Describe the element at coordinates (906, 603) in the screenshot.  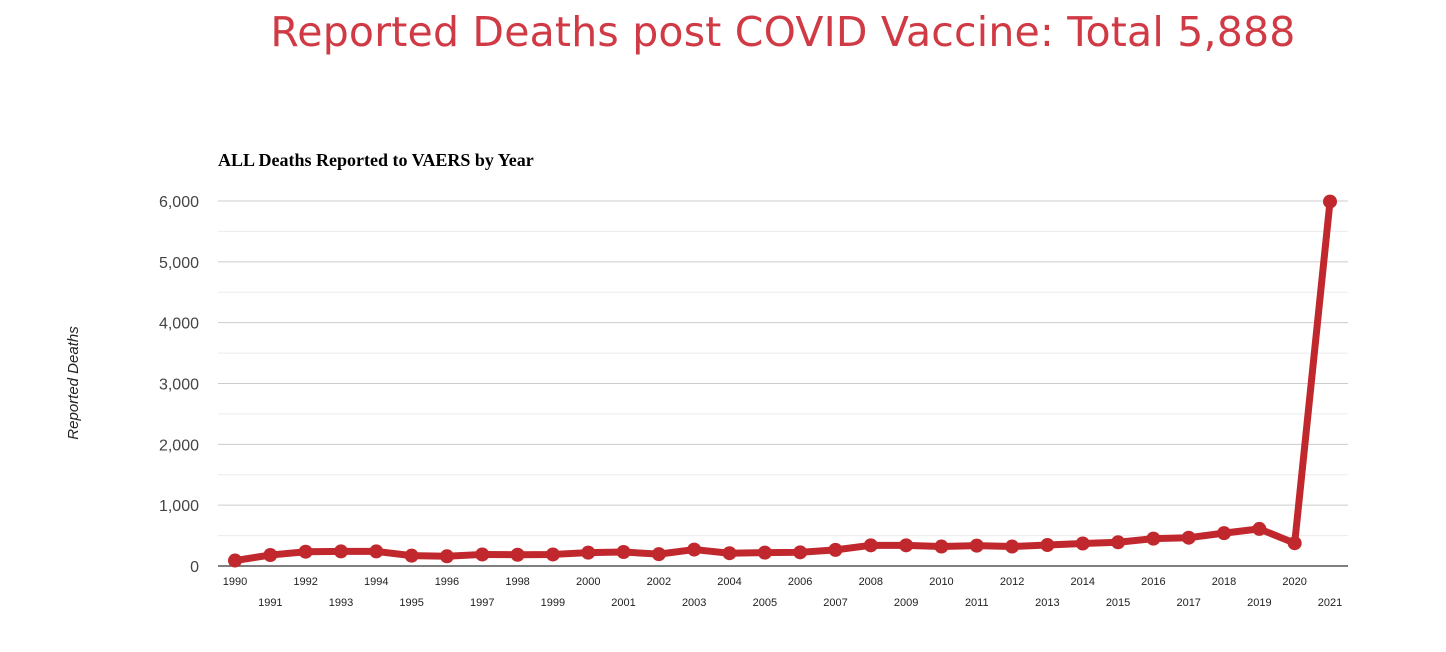
I see `x-tick-label: 2009` at that location.